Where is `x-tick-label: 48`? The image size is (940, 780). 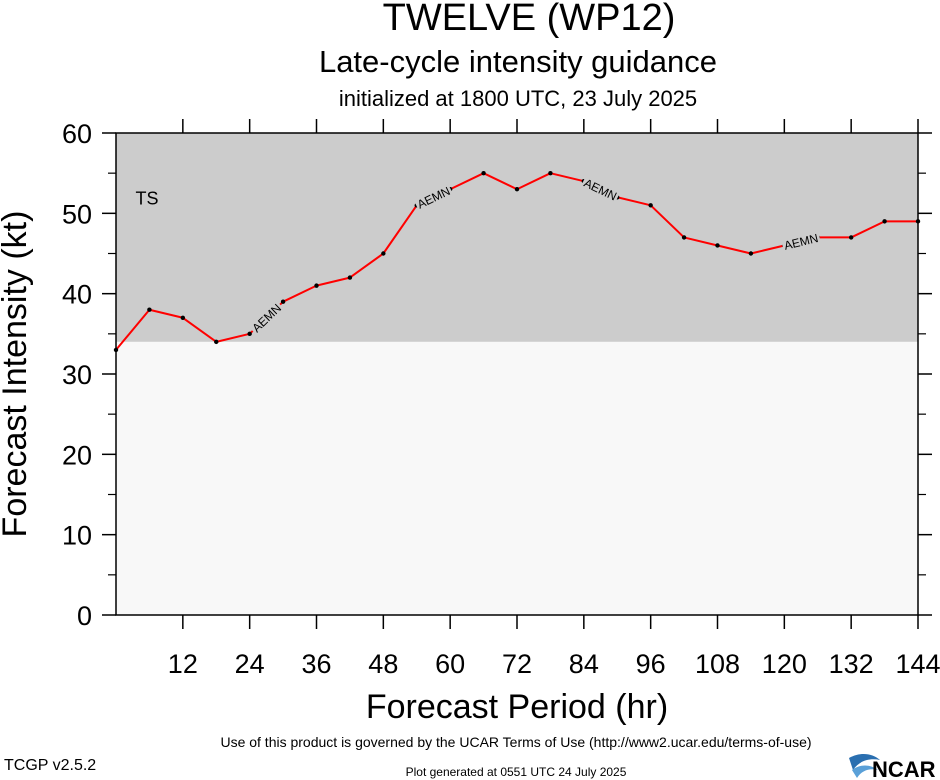
x-tick-label: 48 is located at coordinates (383, 664).